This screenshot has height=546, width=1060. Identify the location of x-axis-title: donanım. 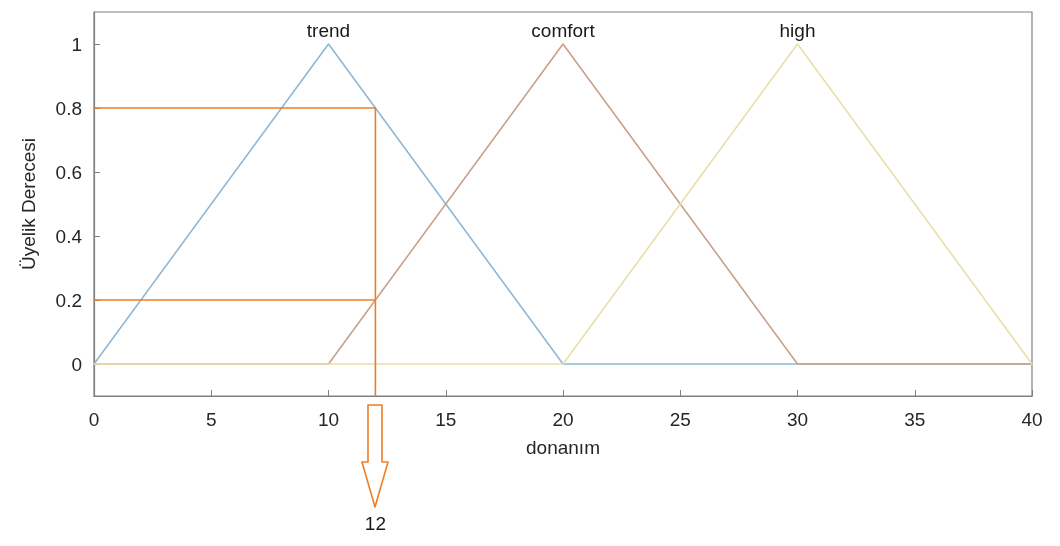
(563, 447).